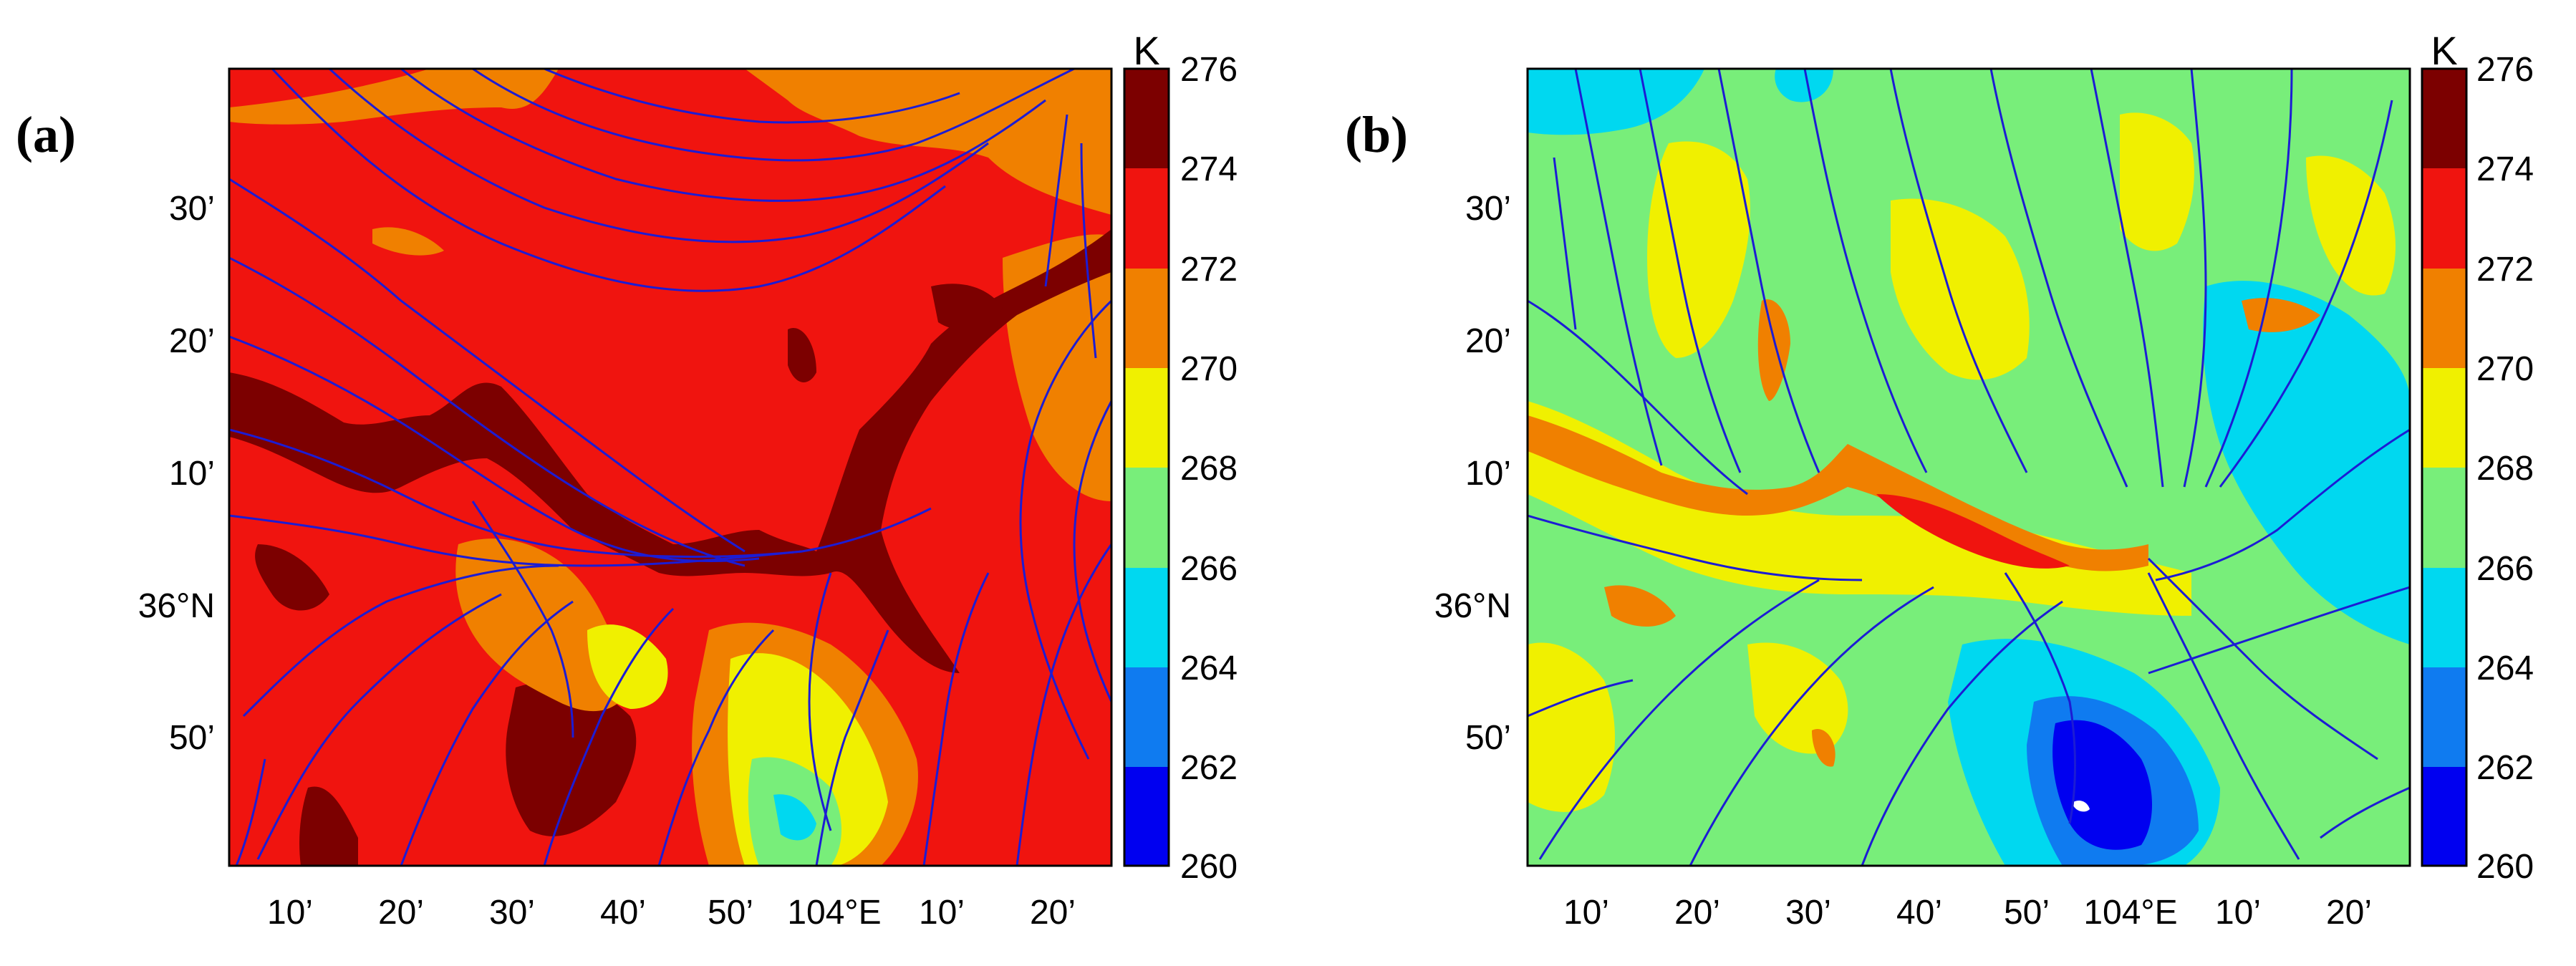  I want to click on x-axis-a: 10’ 20’ 30’ 40’ 50’ 104°E 10’ 20’, so click(671, 913).